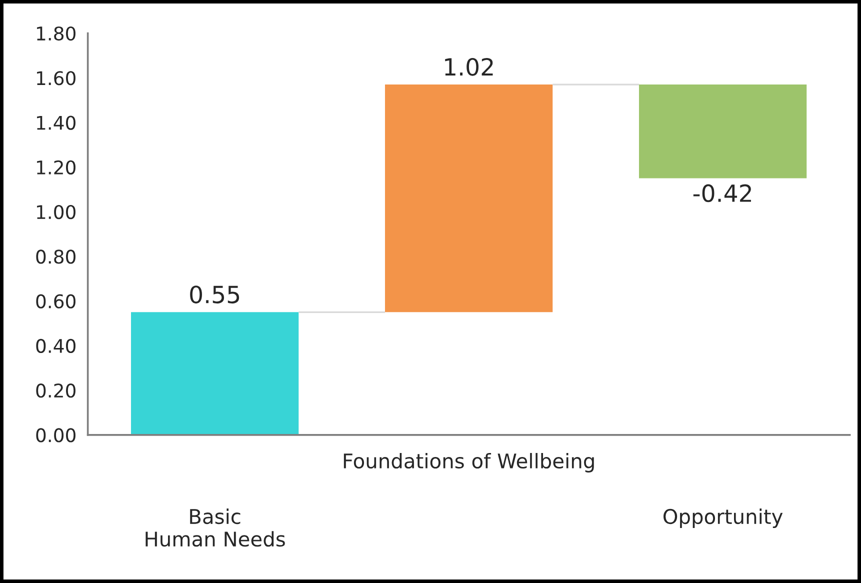  Describe the element at coordinates (56, 346) in the screenshot. I see `y-tick-label: 0.40` at that location.